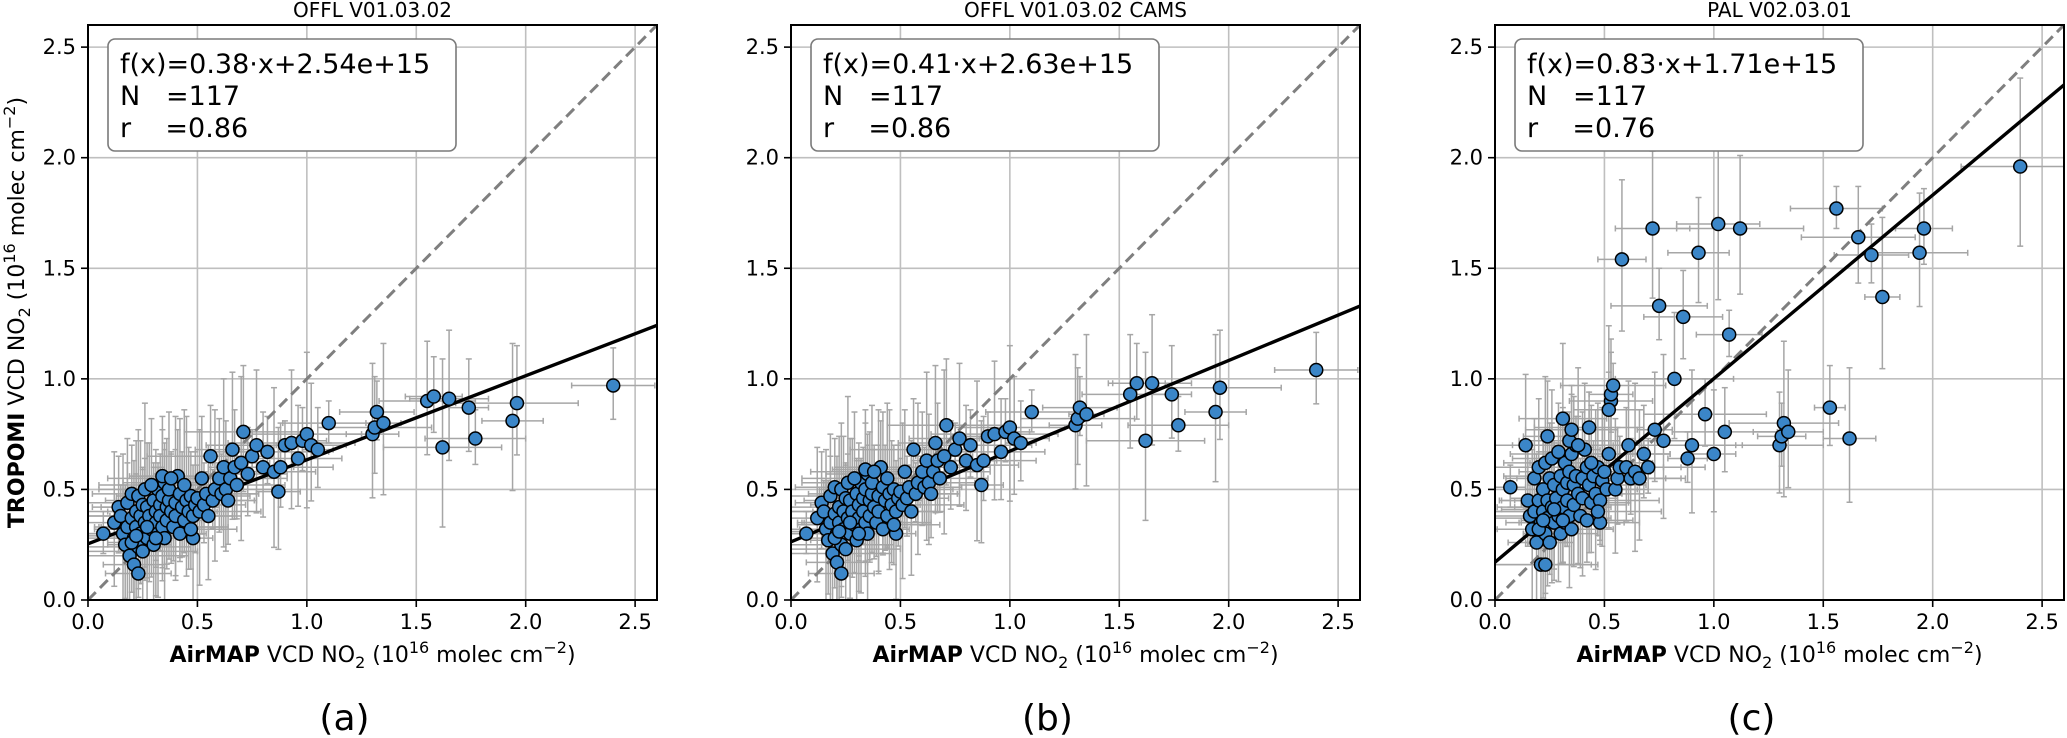 The image size is (2067, 738). Describe the element at coordinates (1228, 622) in the screenshot. I see `x-tick-label: 2.0` at that location.